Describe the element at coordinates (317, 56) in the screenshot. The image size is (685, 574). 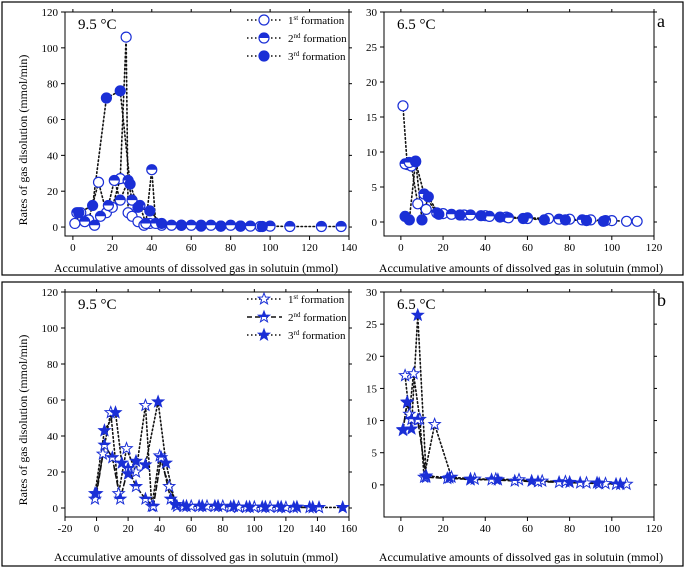
I see `legend-a-text-3: 3rd formation` at that location.